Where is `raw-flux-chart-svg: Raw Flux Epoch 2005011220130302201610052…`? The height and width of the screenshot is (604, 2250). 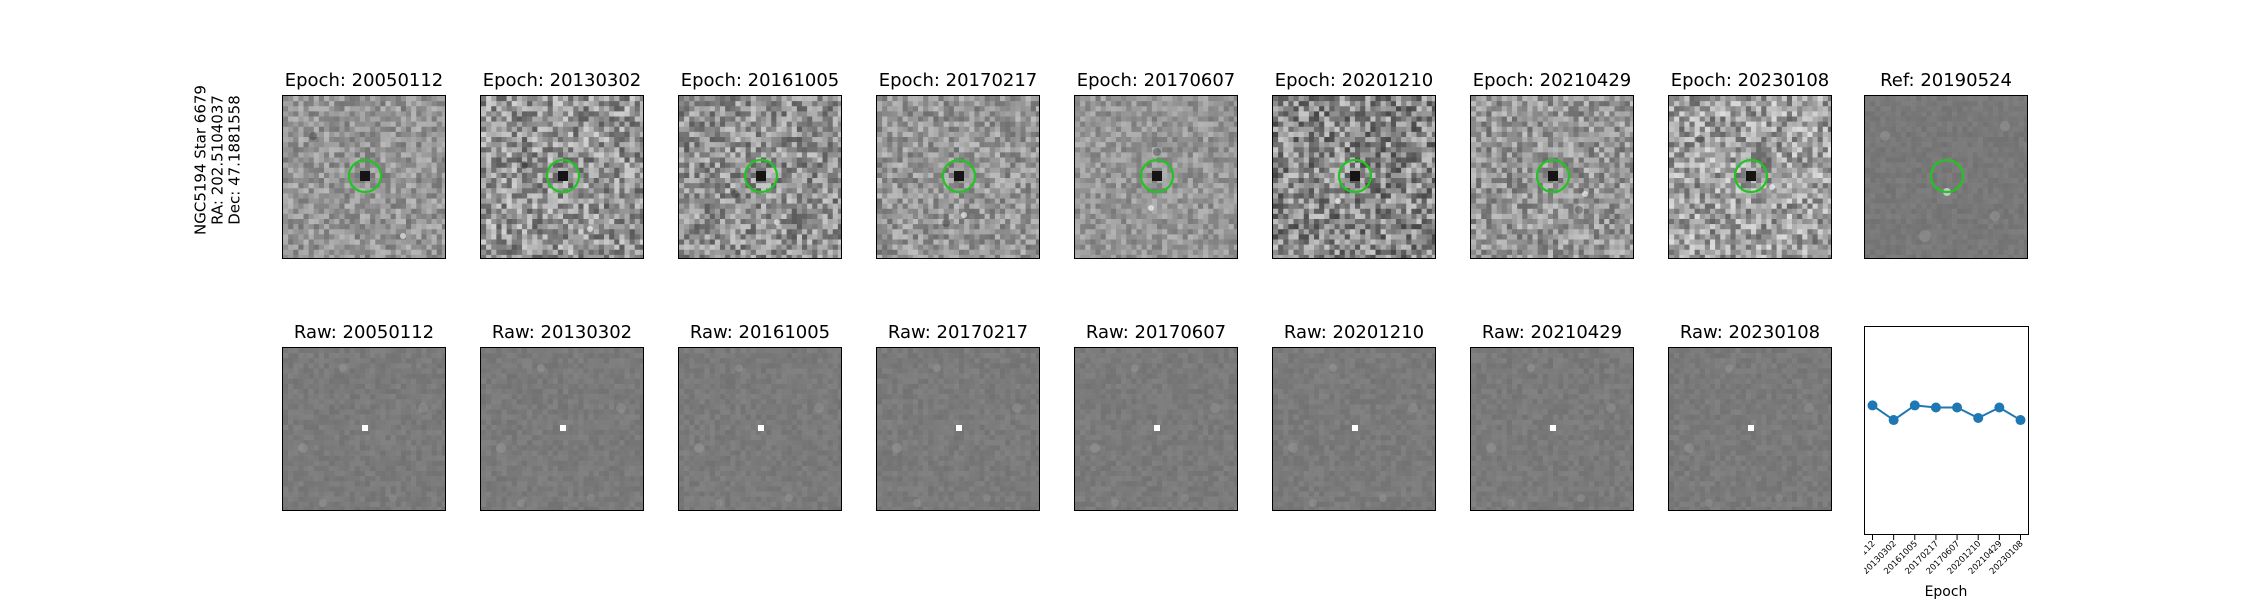
raw-flux-chart-svg: Raw Flux Epoch 2005011220130302201610052… is located at coordinates (1959, 463).